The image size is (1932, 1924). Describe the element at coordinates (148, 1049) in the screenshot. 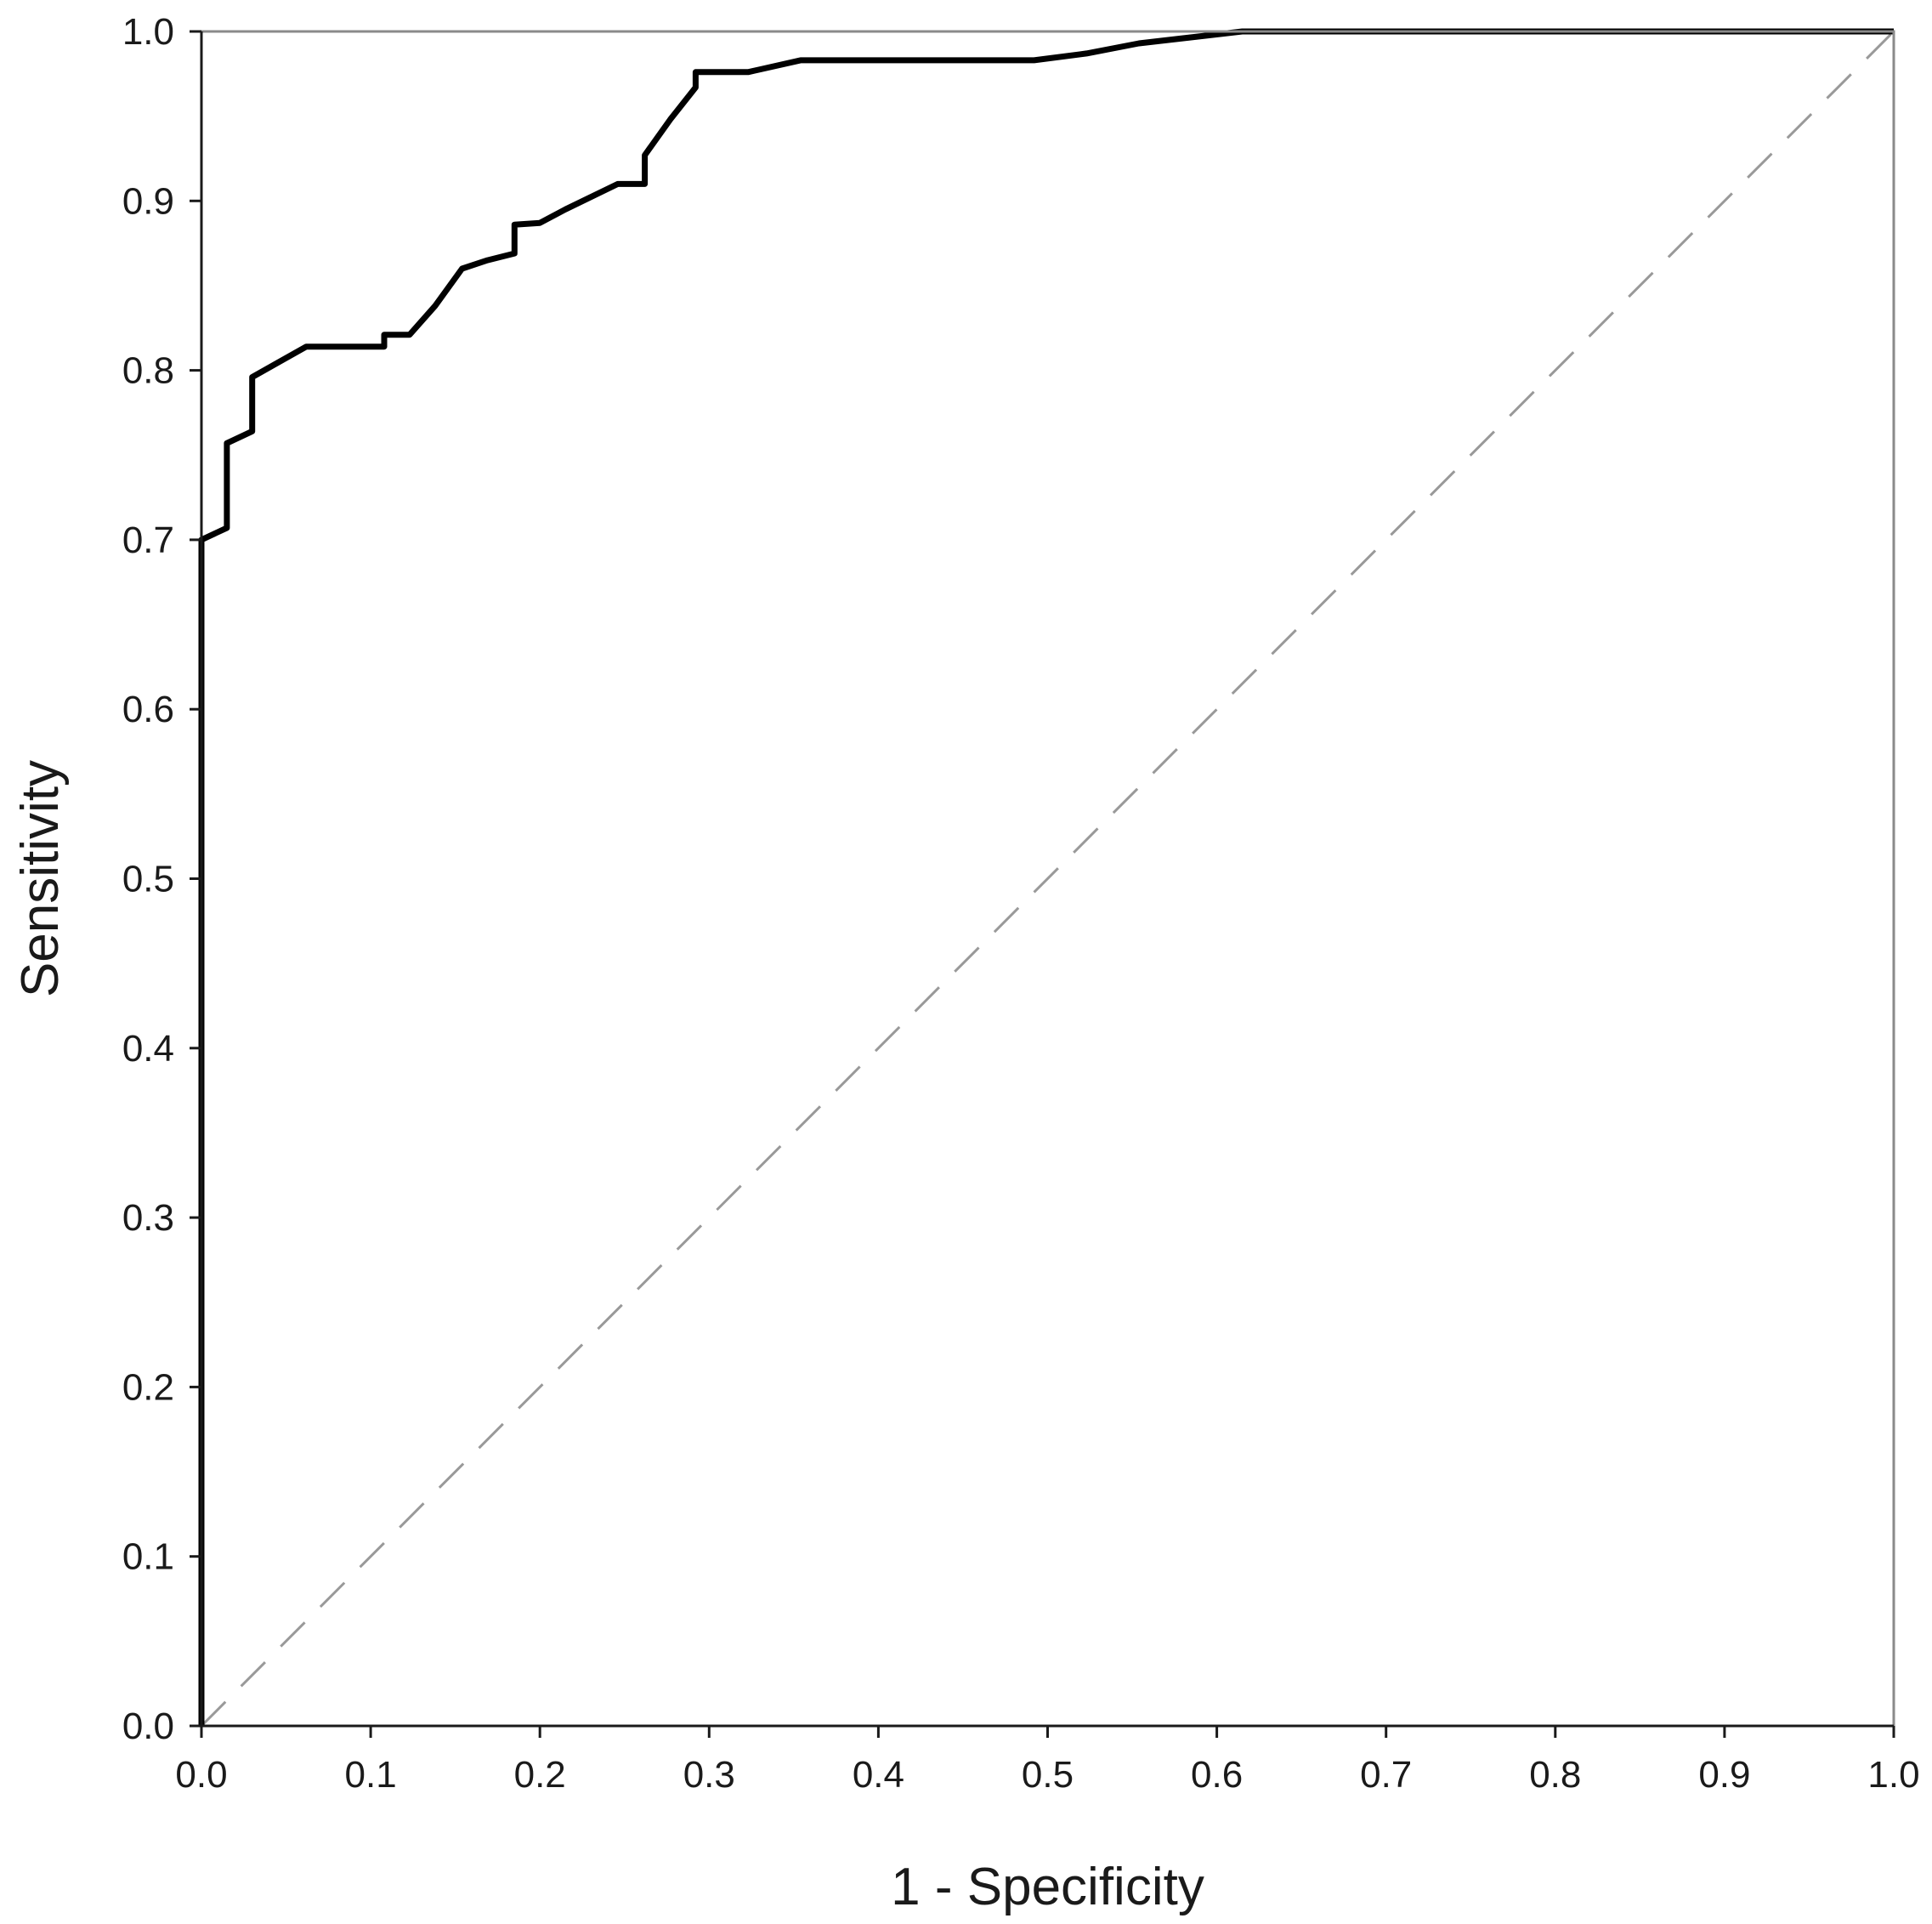

I see `y-tick-label: 0.4` at that location.